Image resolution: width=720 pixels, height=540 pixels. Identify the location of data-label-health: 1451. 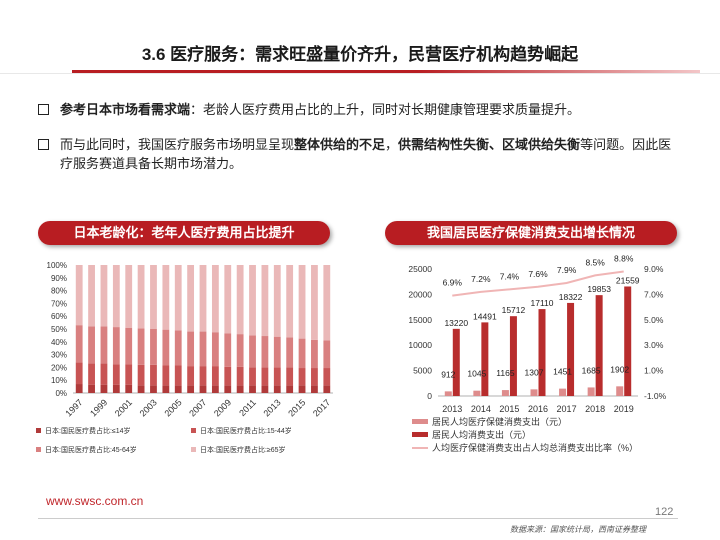
(562, 372).